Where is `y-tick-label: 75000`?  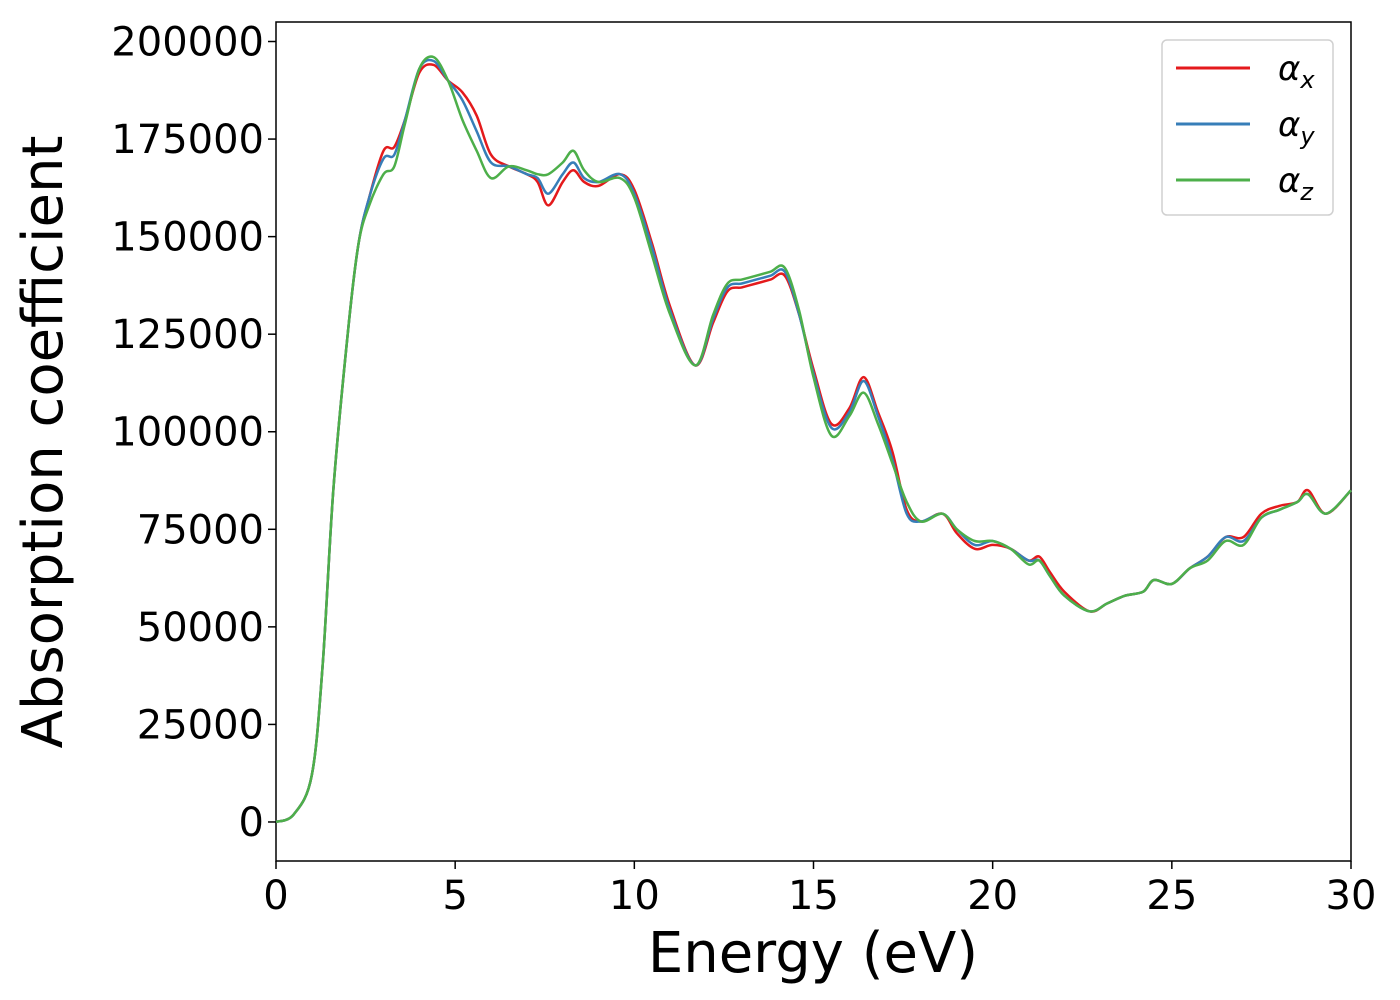 y-tick-label: 75000 is located at coordinates (200, 530).